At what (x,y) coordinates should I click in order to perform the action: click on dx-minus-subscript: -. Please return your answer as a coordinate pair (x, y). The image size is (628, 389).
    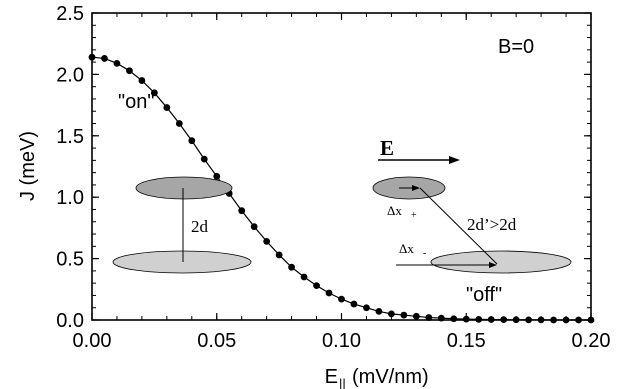
    Looking at the image, I should click on (424, 253).